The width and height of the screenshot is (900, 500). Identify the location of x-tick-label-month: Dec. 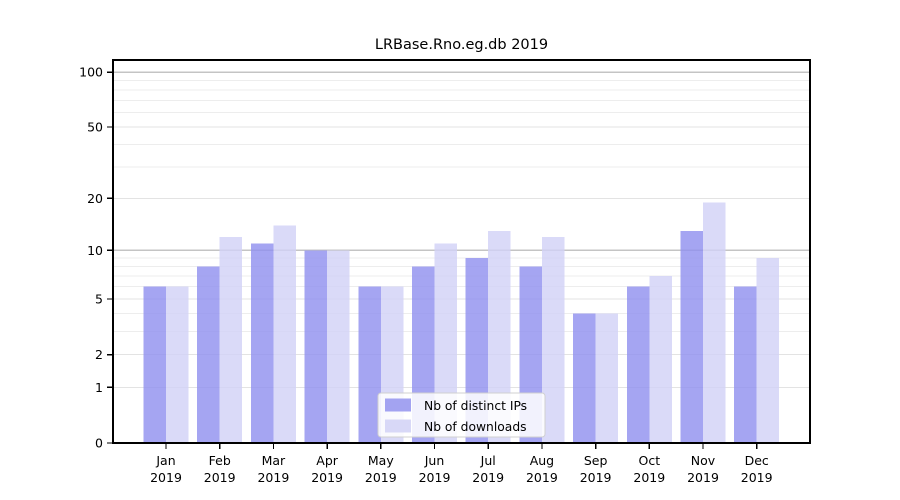
(757, 460).